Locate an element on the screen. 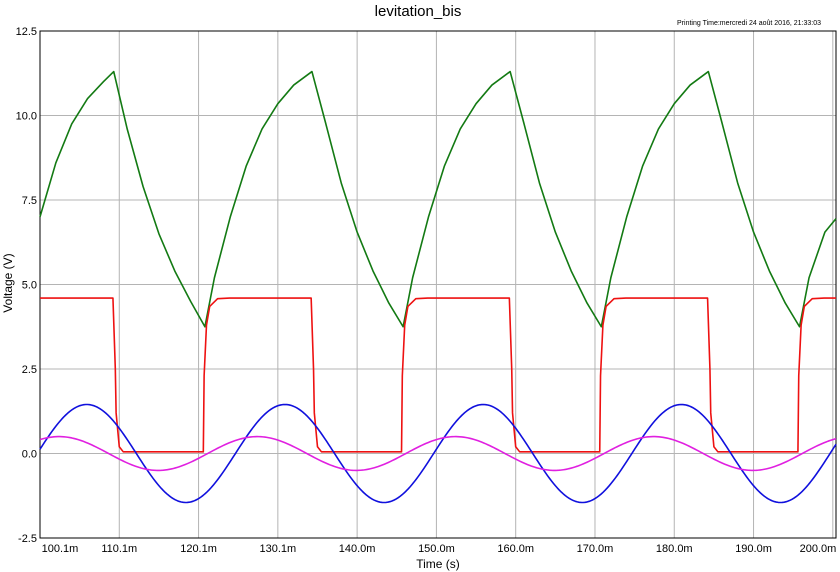 The width and height of the screenshot is (840, 572). x-tick-label: 200.0m is located at coordinates (818, 549).